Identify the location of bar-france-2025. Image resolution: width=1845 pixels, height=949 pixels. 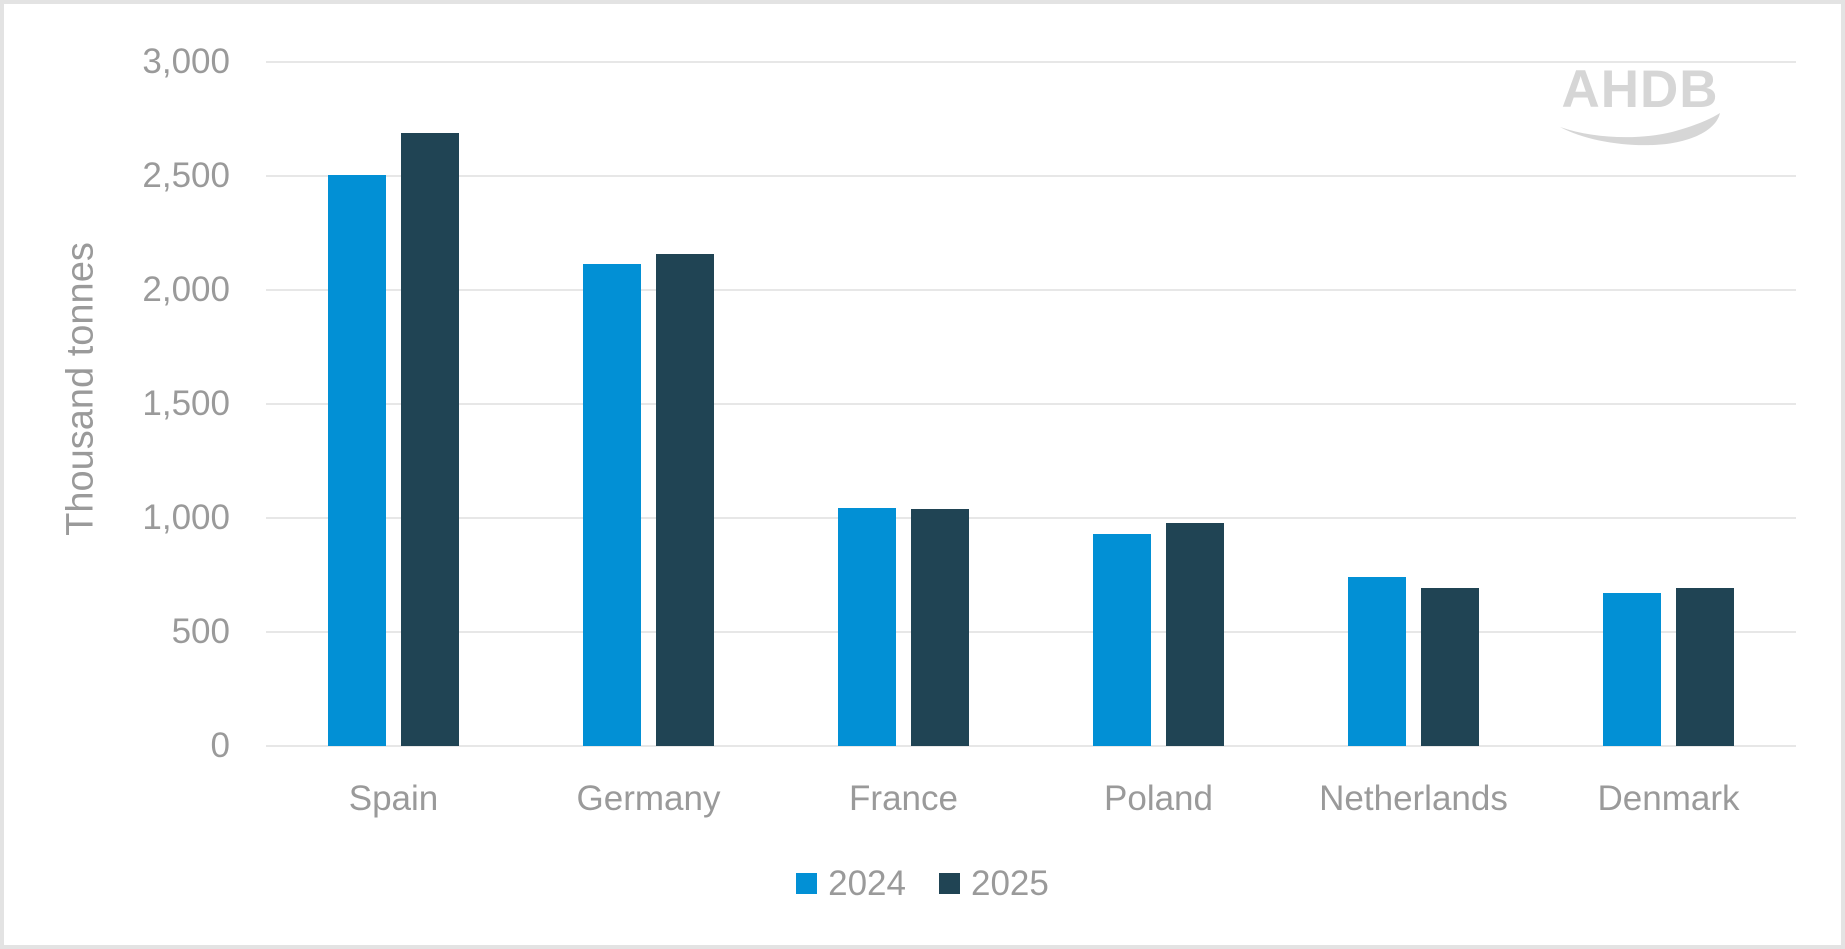
(940, 627).